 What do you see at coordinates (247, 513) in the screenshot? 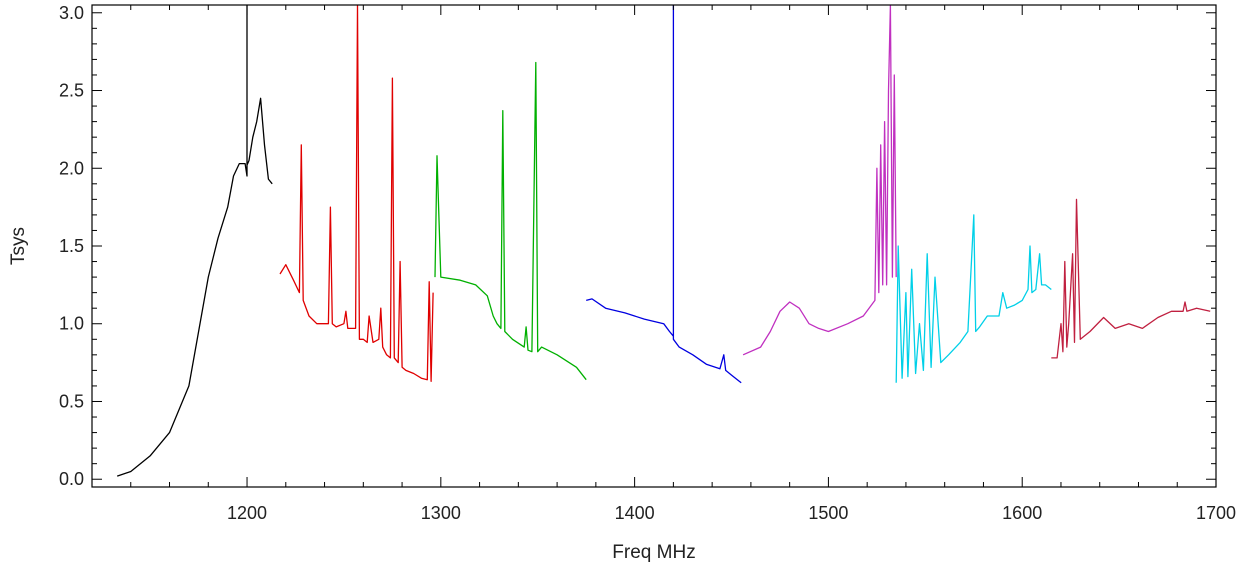
I see `x-tick-label: 1200` at bounding box center [247, 513].